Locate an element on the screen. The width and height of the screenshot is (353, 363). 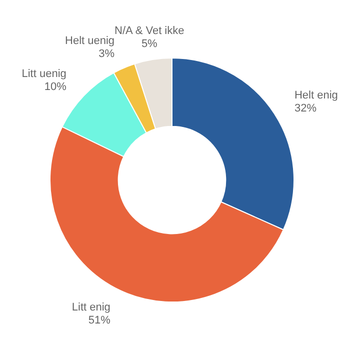
data-label: 5% is located at coordinates (149, 44).